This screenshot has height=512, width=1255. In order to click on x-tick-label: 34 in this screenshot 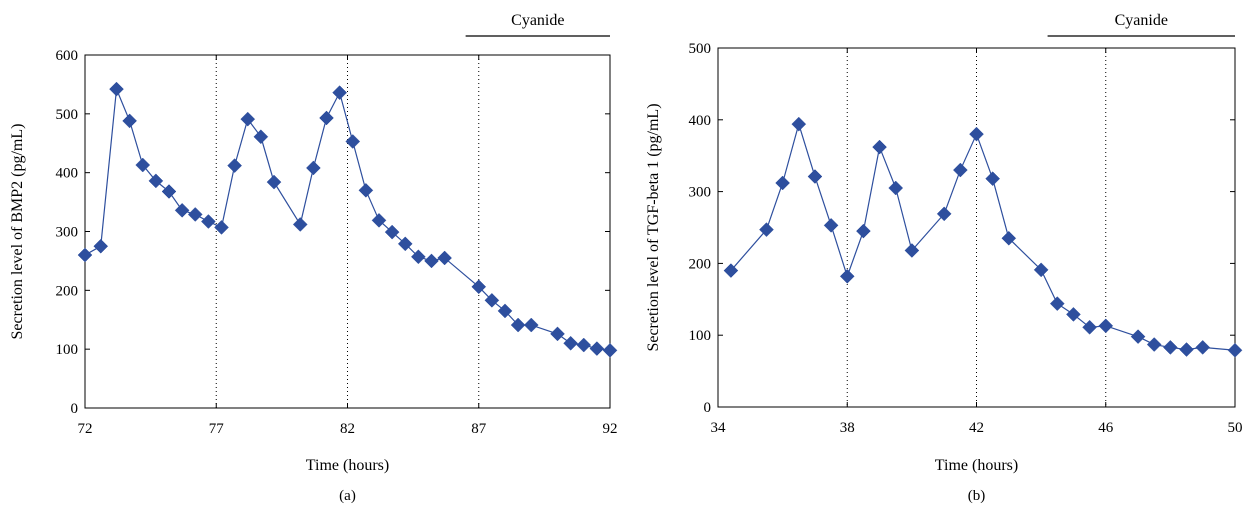, I will do `click(719, 428)`.